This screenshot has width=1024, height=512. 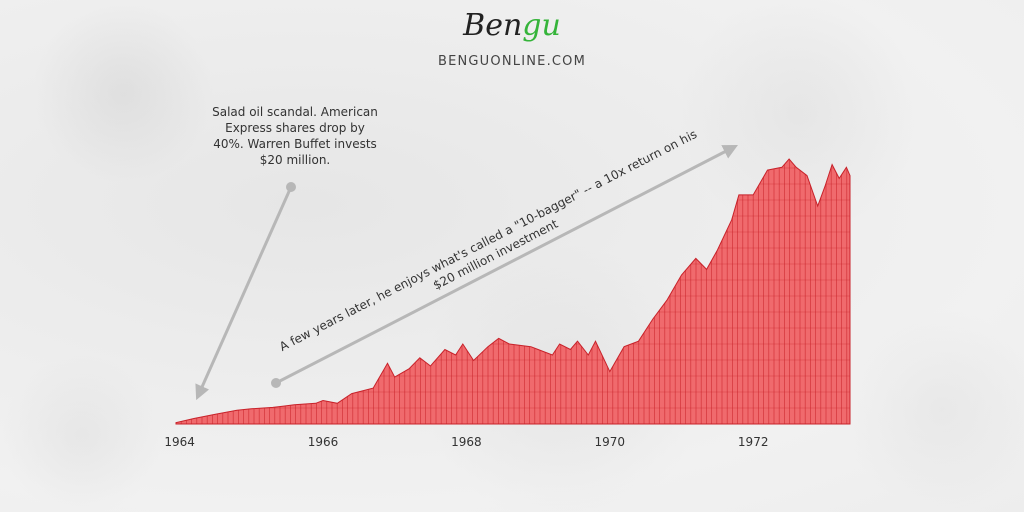 I want to click on logo-accent-text: gu, so click(x=541, y=25).